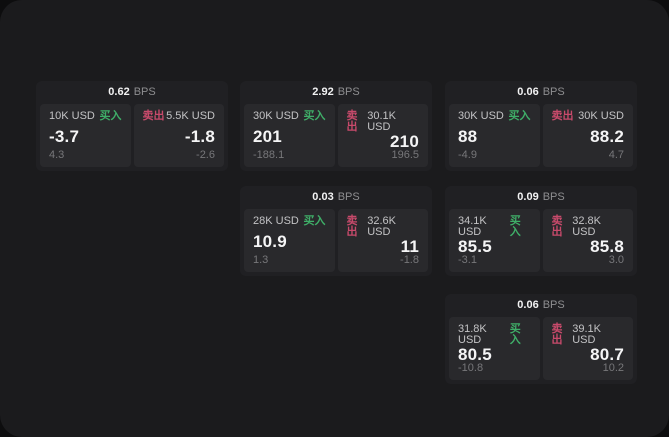  I want to click on sell-amount: 32.6K USD, so click(381, 226).